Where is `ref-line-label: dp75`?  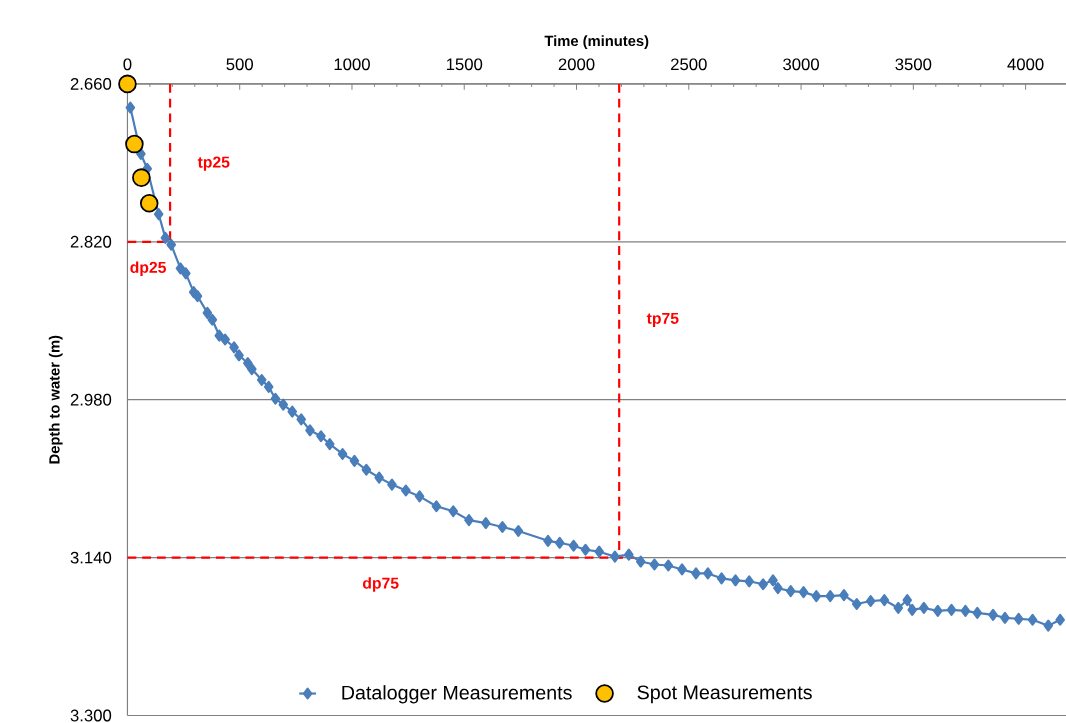
ref-line-label: dp75 is located at coordinates (380, 584).